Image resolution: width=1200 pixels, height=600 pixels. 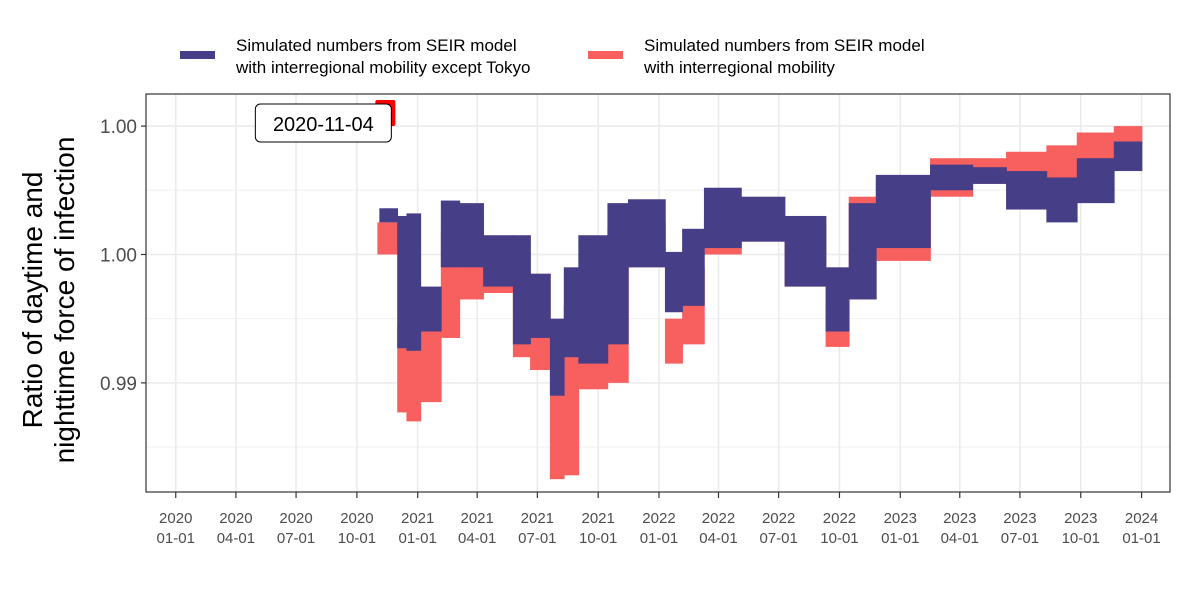 What do you see at coordinates (418, 538) in the screenshot?
I see `x-tick-label-date-4: 01-01` at bounding box center [418, 538].